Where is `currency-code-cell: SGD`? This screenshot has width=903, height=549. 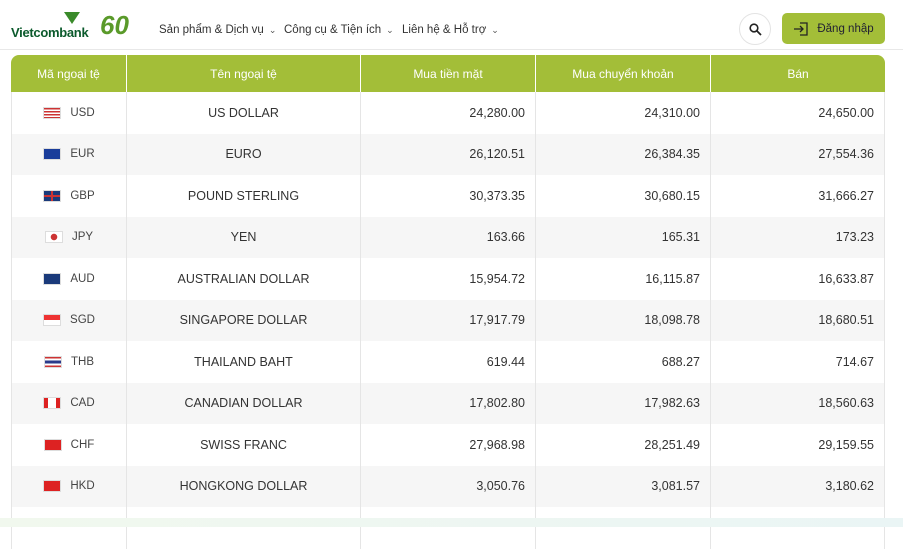
currency-code-cell: SGD is located at coordinates (69, 320).